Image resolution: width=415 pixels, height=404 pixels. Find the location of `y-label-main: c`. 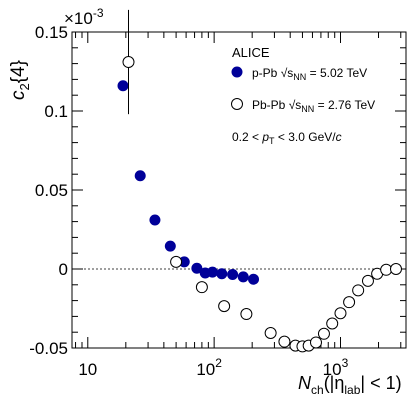

y-label-main: c is located at coordinates (18, 95).